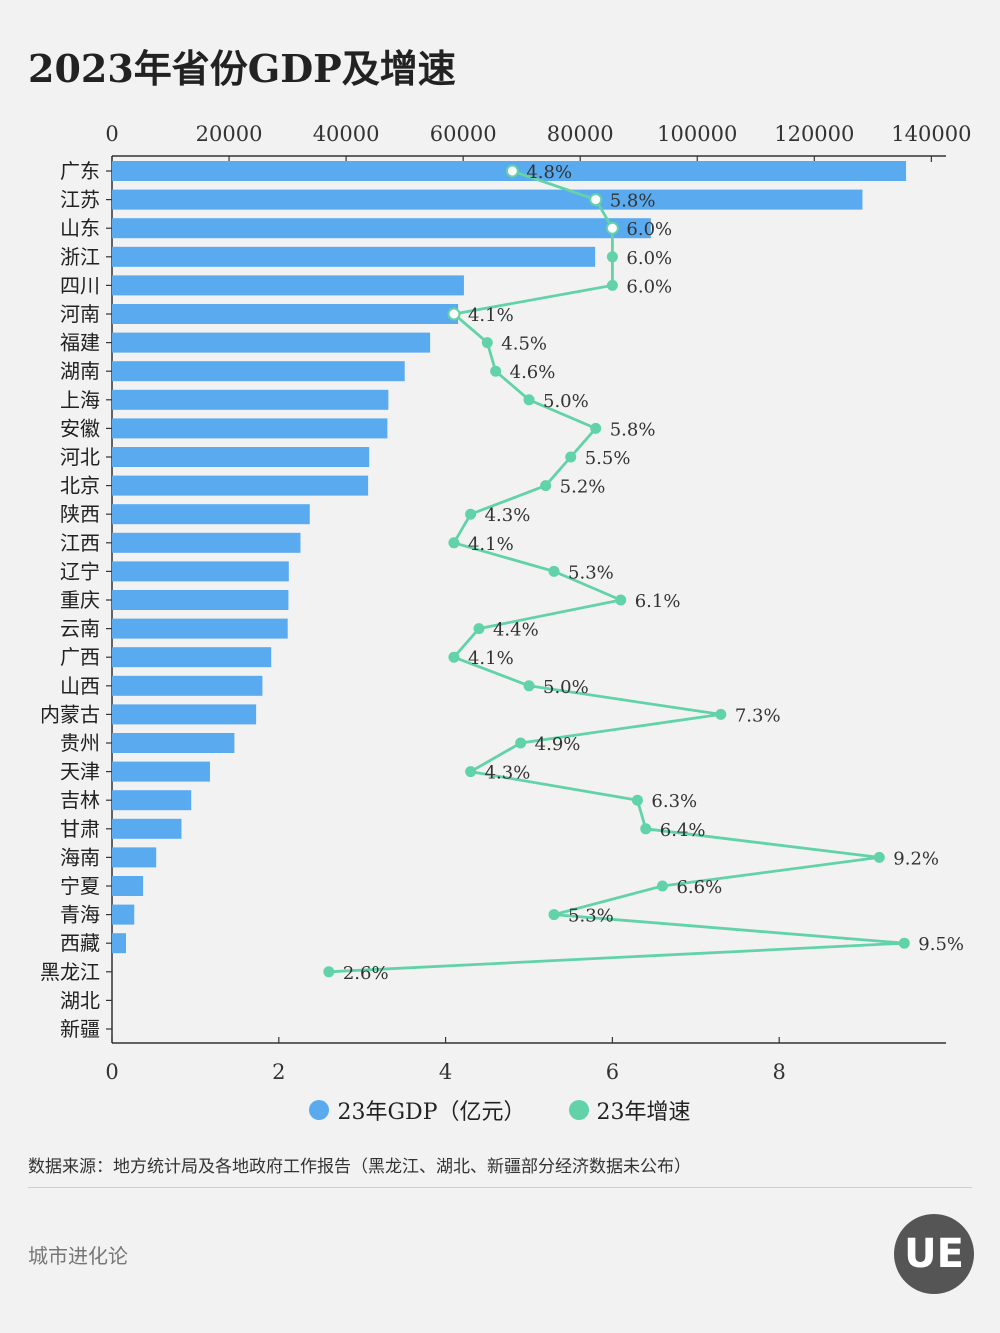  I want to click on growth-data-label: 6.3%, so click(674, 801).